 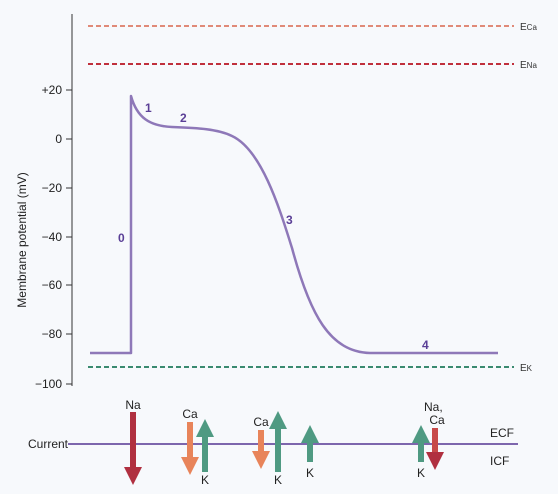 I want to click on ek-label: EK, so click(x=526, y=368).